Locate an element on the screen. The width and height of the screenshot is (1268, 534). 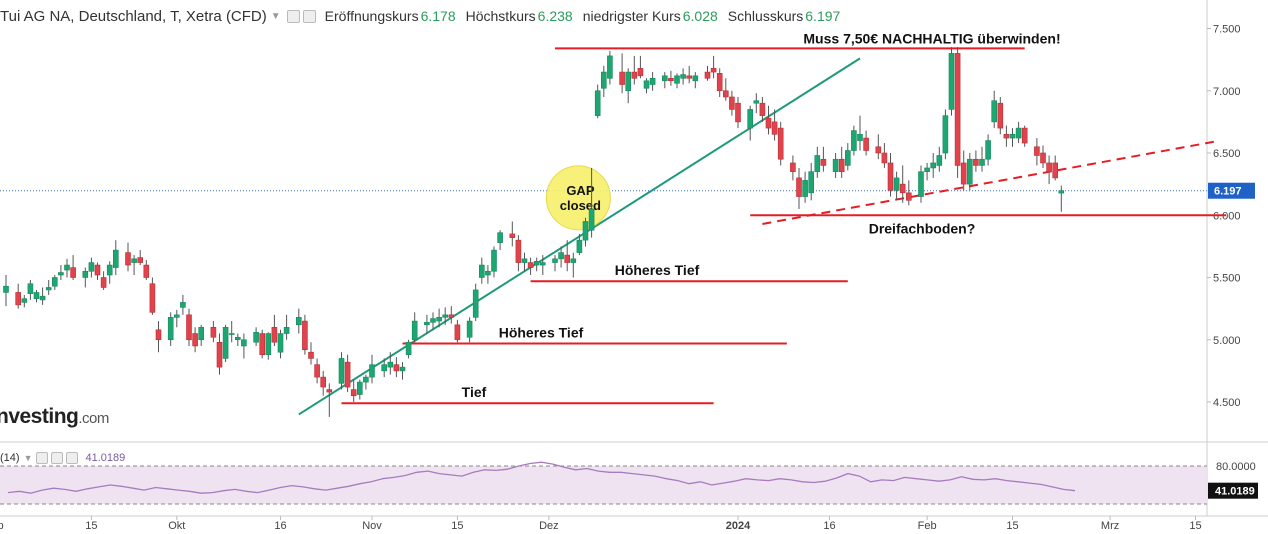
gap-label: GAP is located at coordinates (580, 190).